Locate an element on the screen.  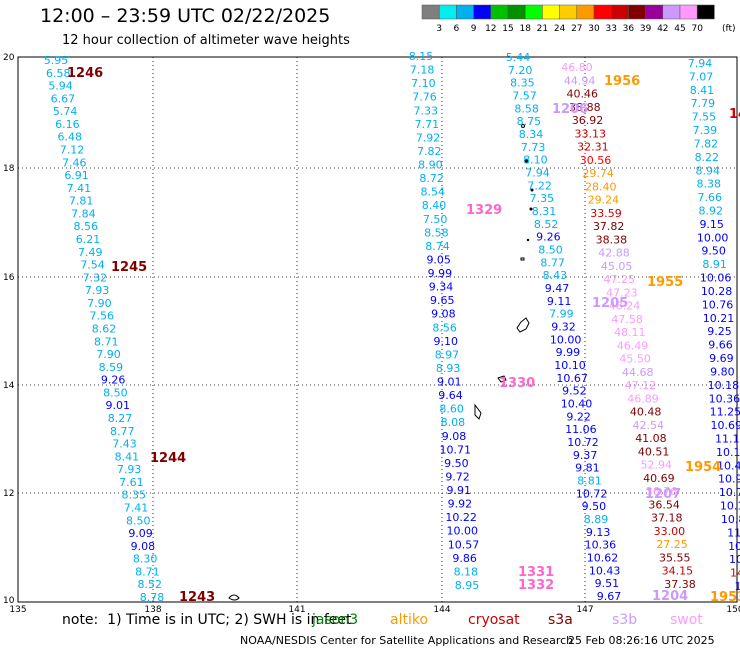
color-scale-tick: 39 is located at coordinates (646, 29).